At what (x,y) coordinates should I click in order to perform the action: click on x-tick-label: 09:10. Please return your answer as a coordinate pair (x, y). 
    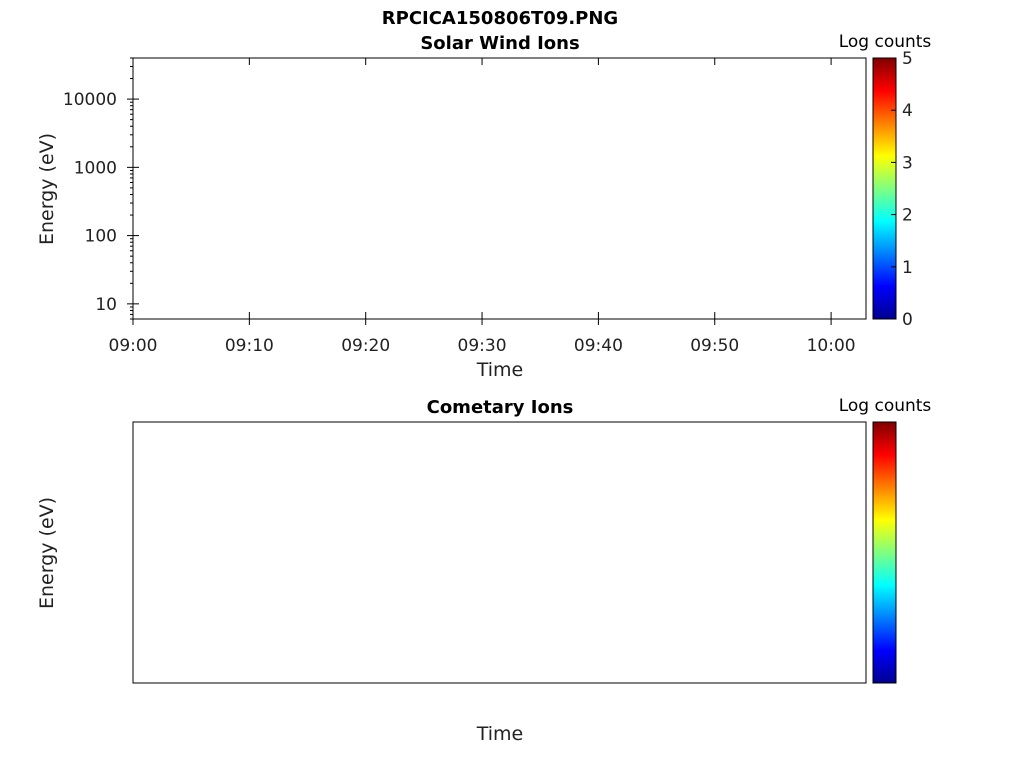
    Looking at the image, I should click on (249, 346).